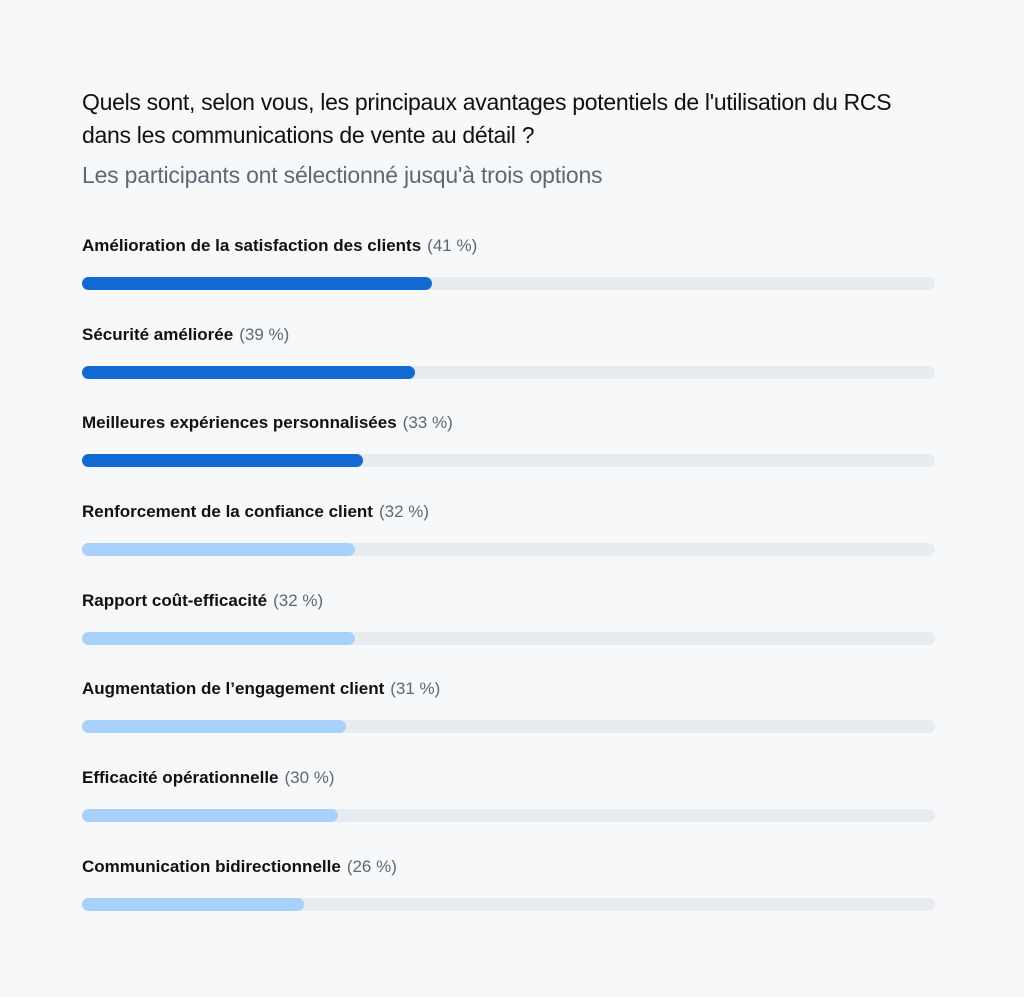  Describe the element at coordinates (452, 245) in the screenshot. I see `value-label: (41 %)` at that location.